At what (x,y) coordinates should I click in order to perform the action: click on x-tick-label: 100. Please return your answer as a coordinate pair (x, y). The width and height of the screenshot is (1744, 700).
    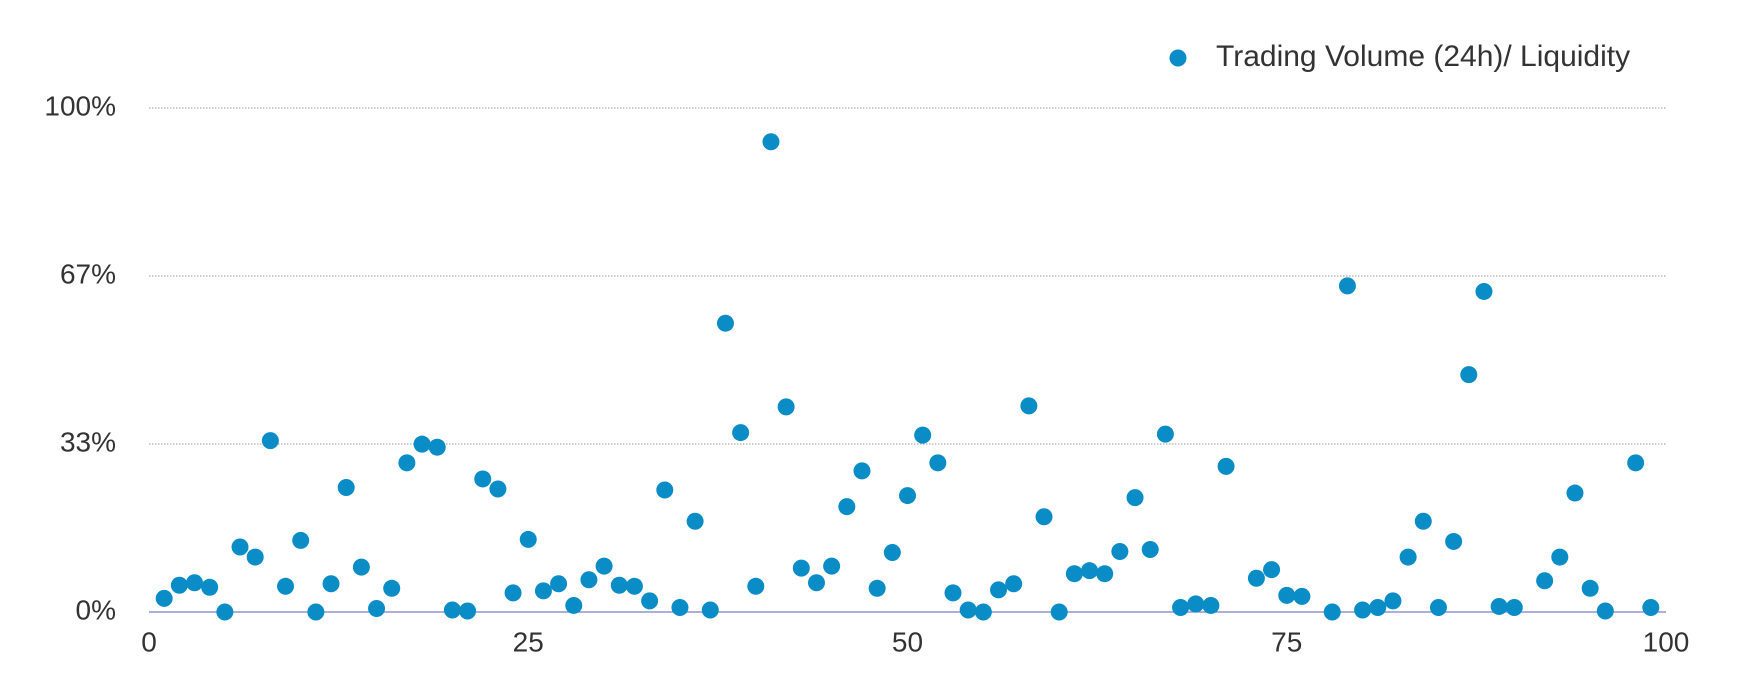
    Looking at the image, I should click on (1666, 641).